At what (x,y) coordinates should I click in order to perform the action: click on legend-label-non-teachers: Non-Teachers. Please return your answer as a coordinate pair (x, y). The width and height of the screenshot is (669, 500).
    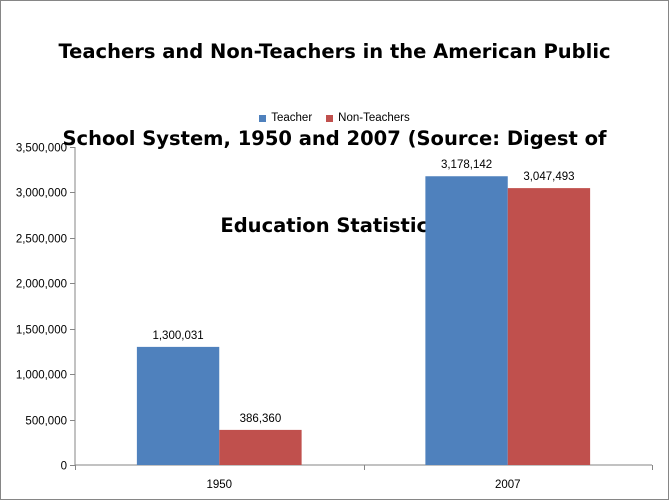
    Looking at the image, I should click on (374, 118).